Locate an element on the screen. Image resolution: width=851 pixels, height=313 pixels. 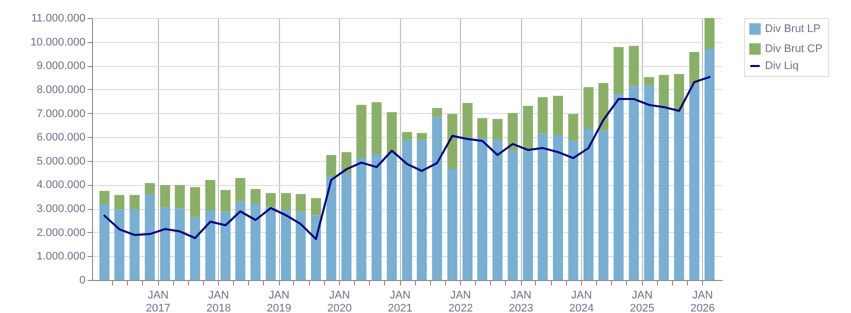
legend-label: Div Brut LP is located at coordinates (793, 29).